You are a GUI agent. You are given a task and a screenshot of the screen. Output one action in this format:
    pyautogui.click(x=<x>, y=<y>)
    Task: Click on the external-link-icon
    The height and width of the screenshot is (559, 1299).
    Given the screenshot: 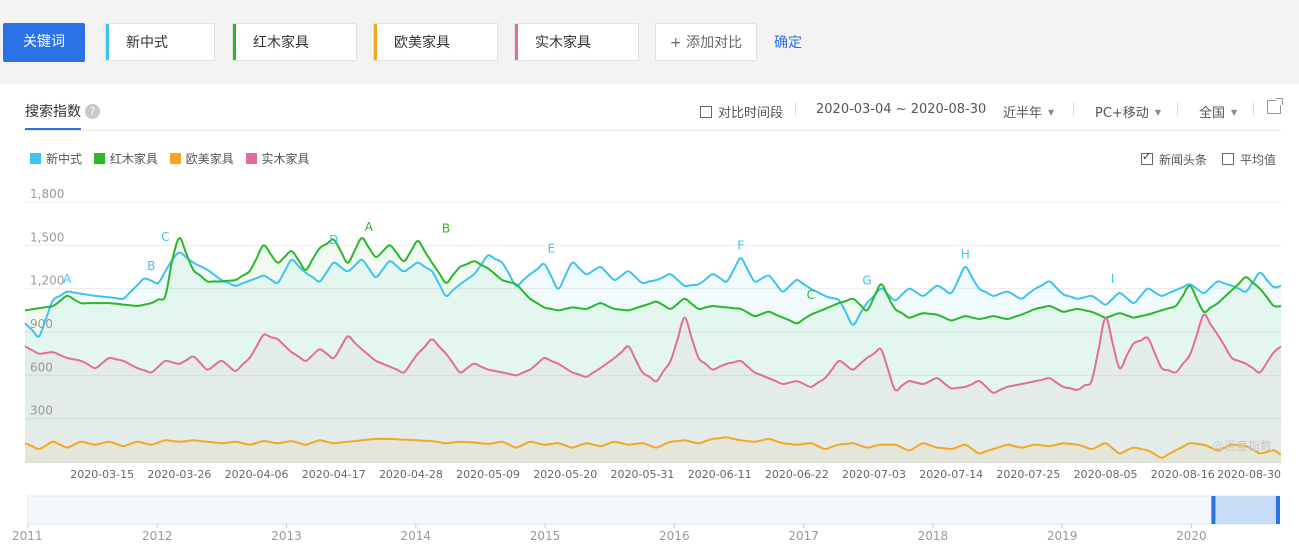 What is the action you would take?
    pyautogui.click(x=1275, y=106)
    